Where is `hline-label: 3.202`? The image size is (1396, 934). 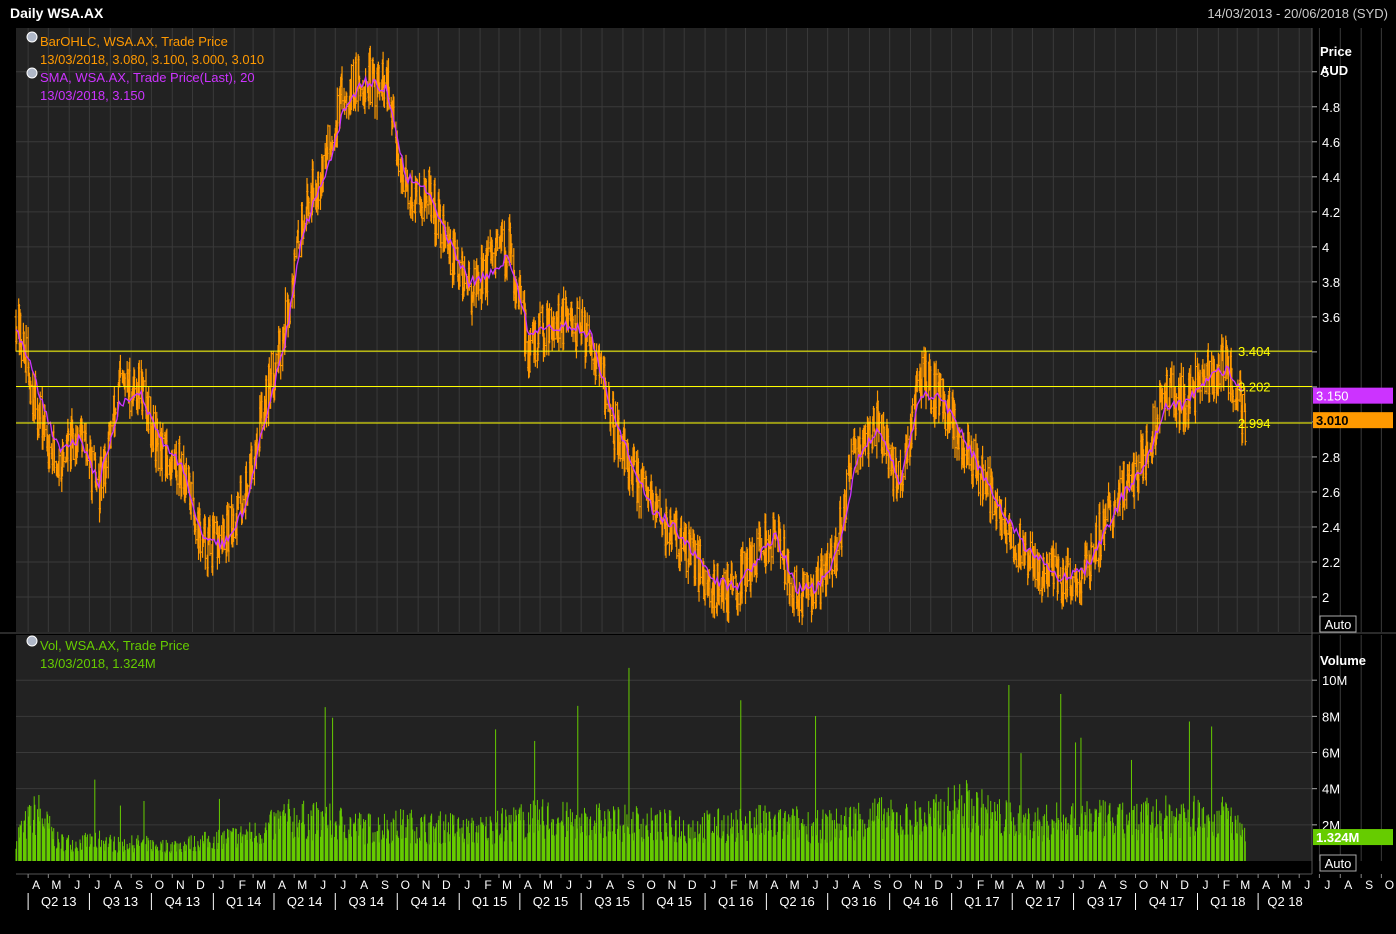 hline-label: 3.202 is located at coordinates (1254, 387).